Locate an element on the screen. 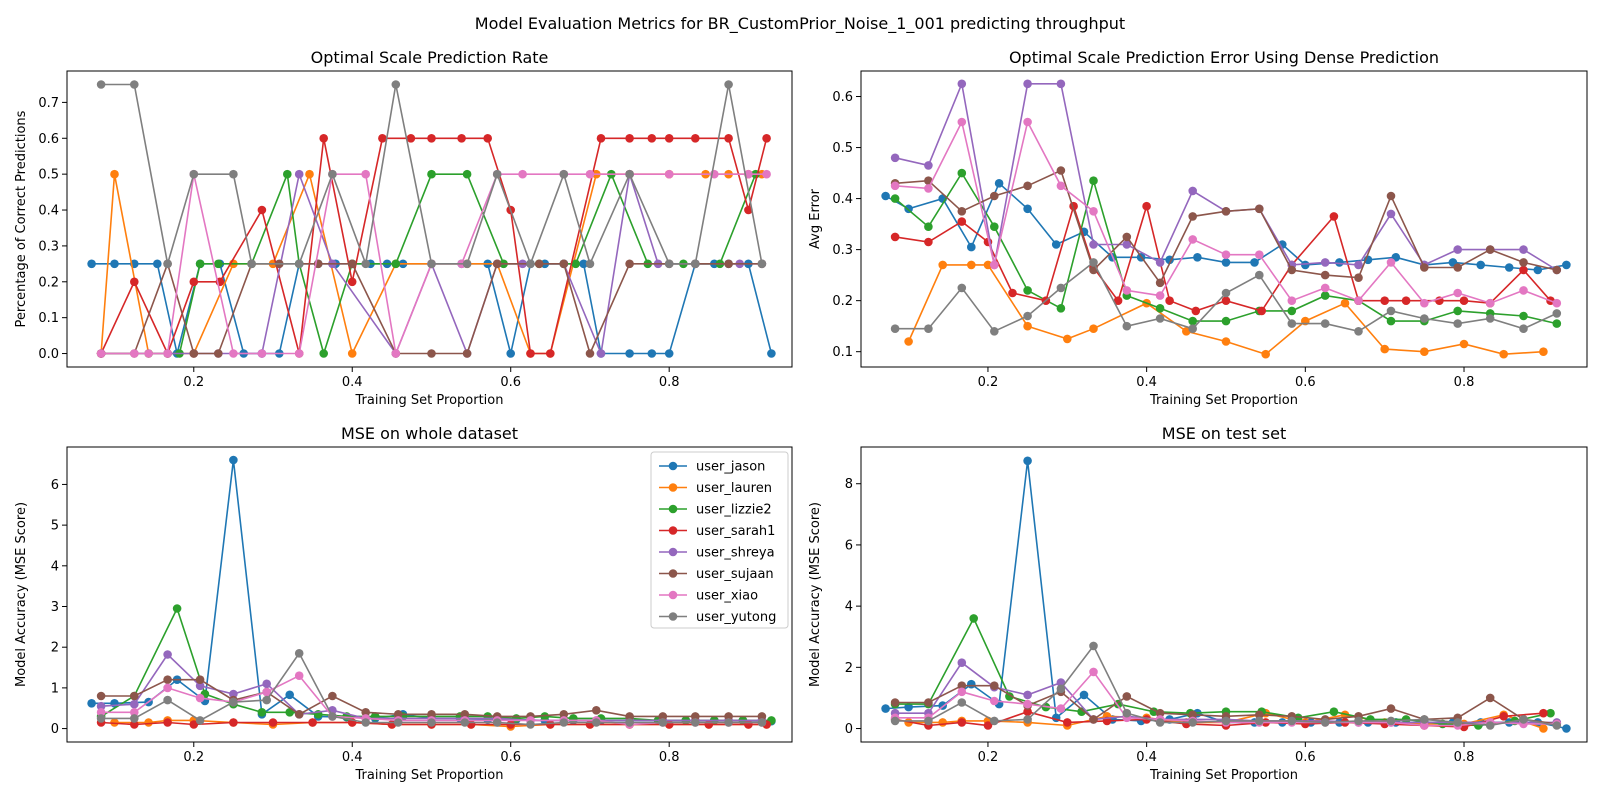 This screenshot has width=1600, height=800. y-tick-label: 6 is located at coordinates (849, 545).